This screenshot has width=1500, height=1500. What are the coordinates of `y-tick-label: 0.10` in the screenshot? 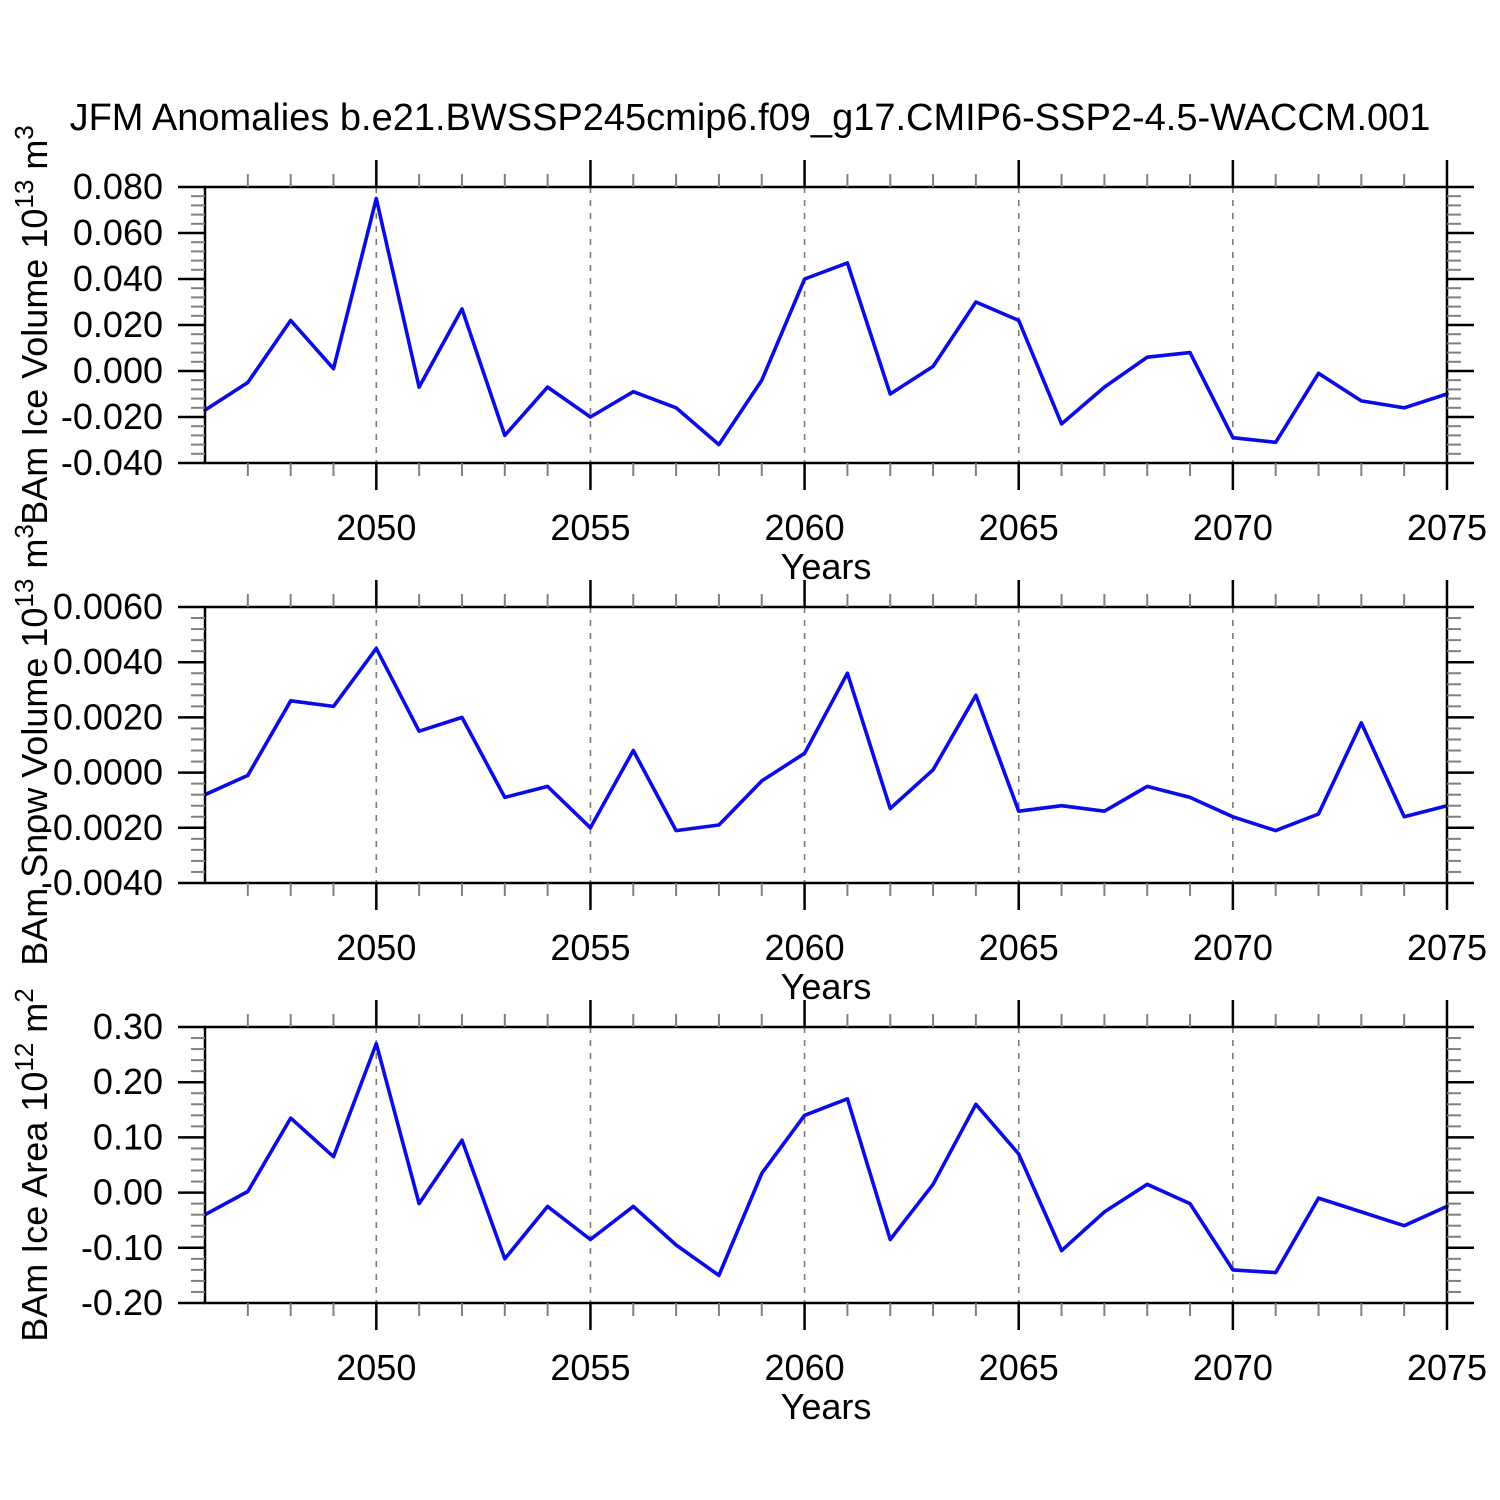 It's located at (128, 1136).